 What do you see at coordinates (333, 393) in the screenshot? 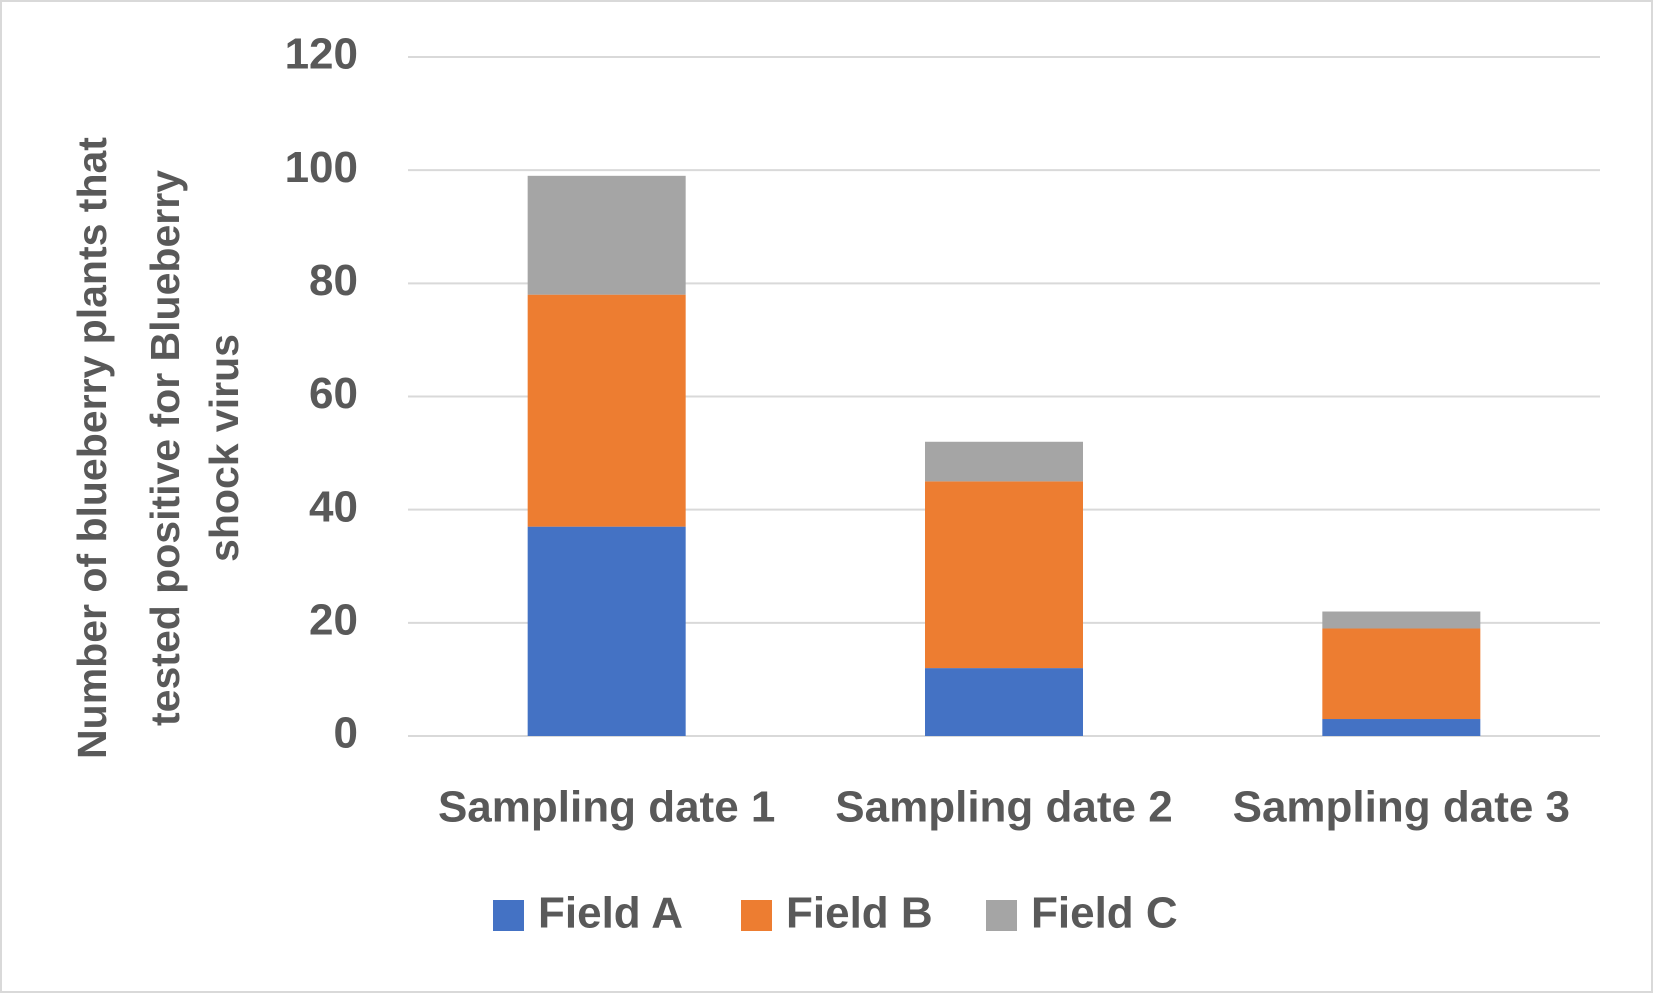
I see `y-tick-label: 60` at bounding box center [333, 393].